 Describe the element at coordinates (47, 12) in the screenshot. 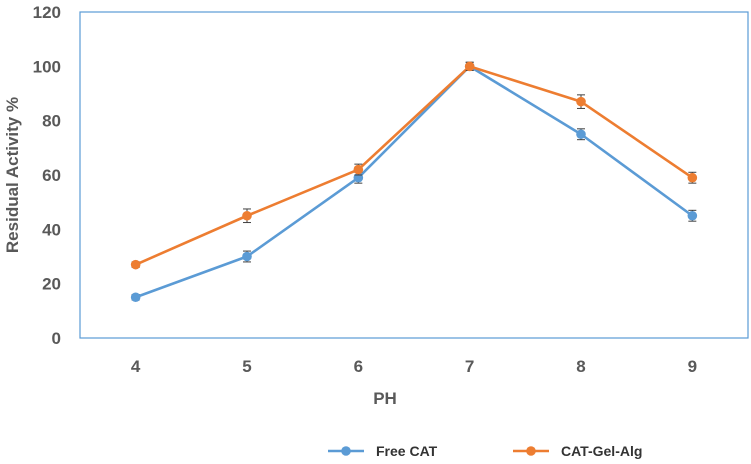

I see `y-tick-label: 120` at that location.